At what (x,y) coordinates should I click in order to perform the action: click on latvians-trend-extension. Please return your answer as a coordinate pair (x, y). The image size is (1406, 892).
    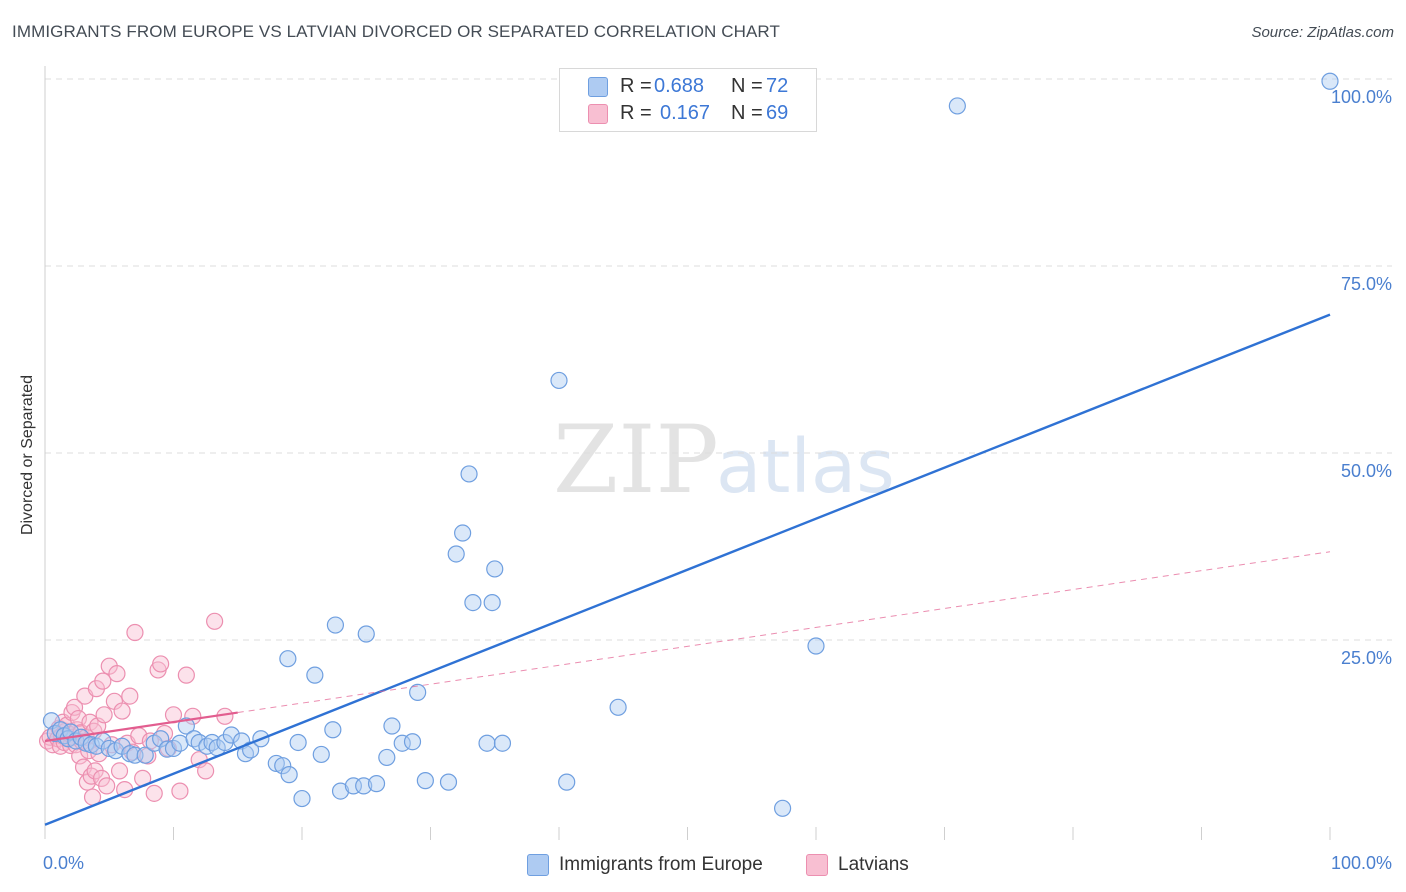
    Looking at the image, I should click on (784, 632).